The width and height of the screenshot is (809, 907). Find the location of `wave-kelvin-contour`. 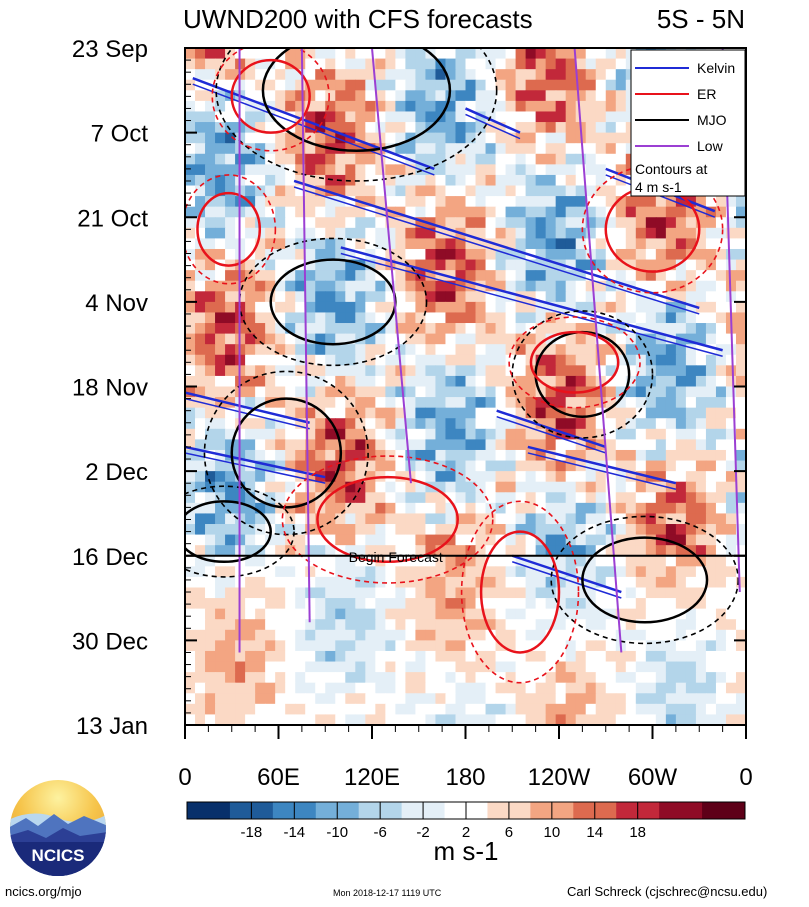

wave-kelvin-contour is located at coordinates (566, 574).